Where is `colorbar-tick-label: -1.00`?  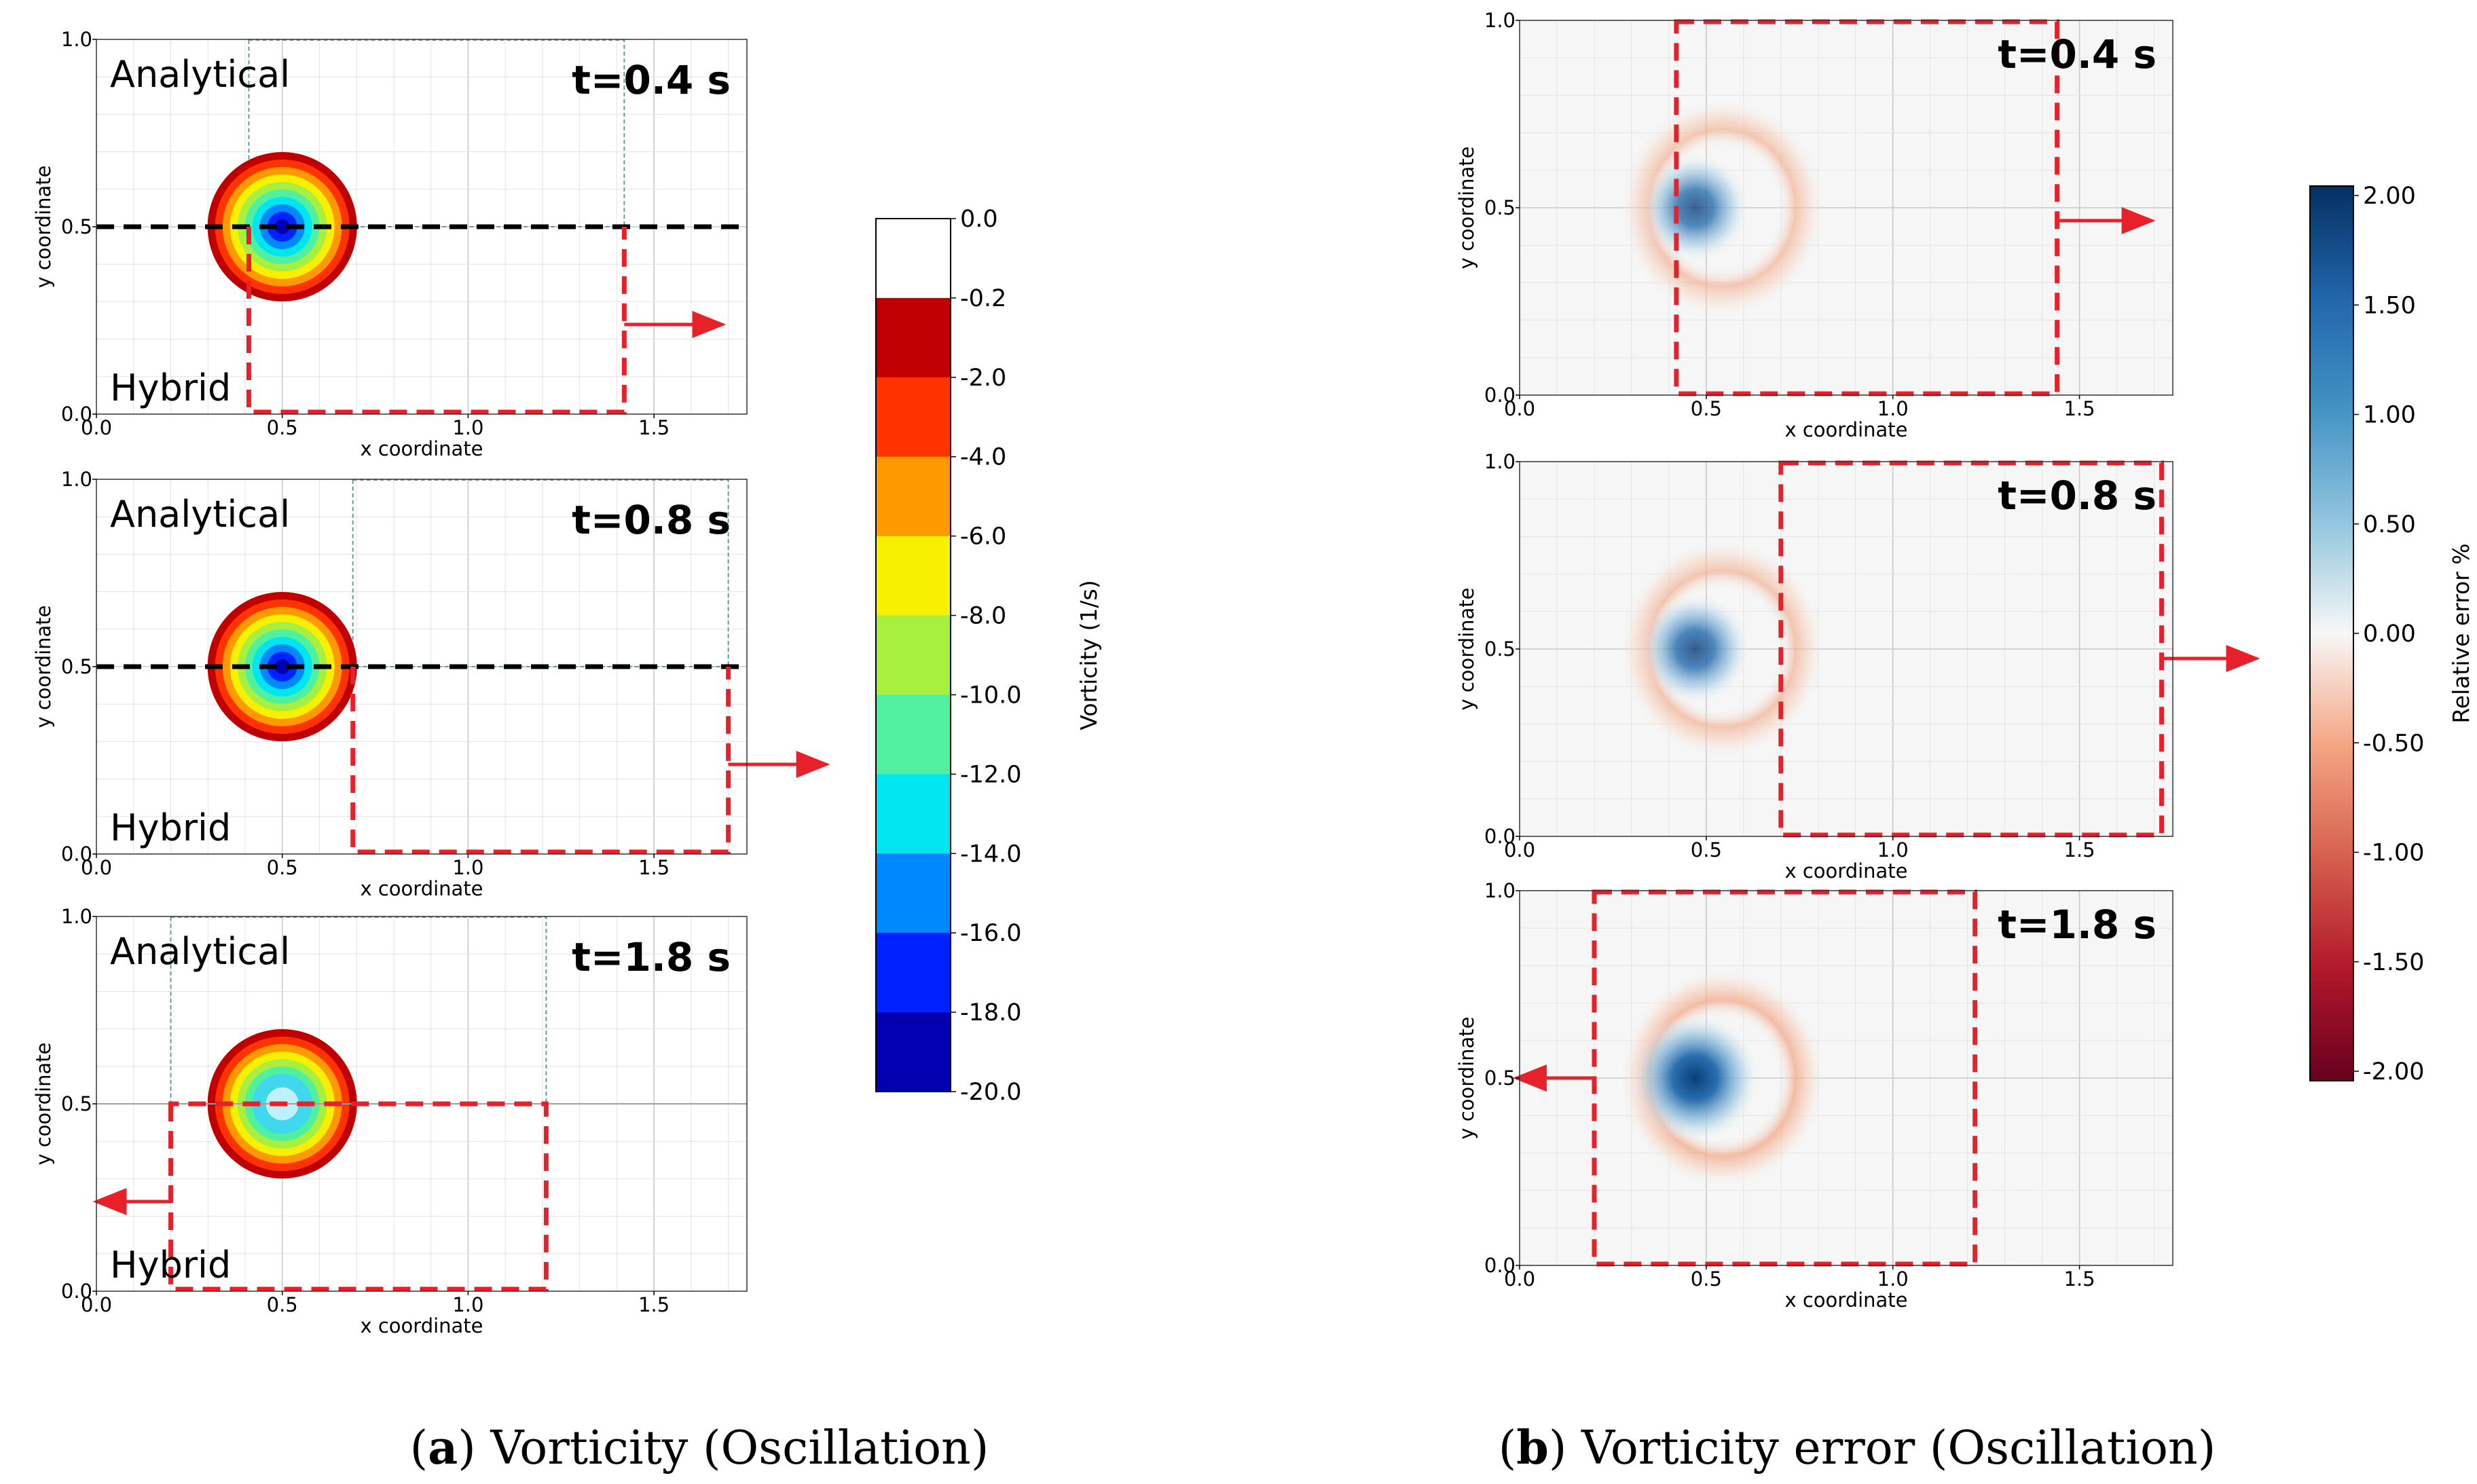
colorbar-tick-label: -1.00 is located at coordinates (2394, 853).